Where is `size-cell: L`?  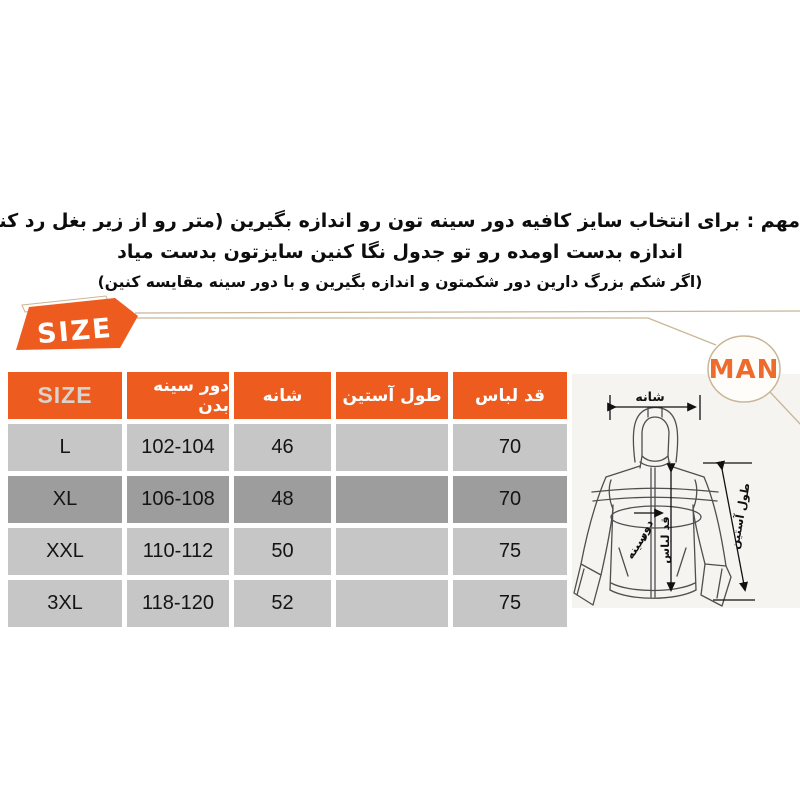
size-cell: L is located at coordinates (65, 447).